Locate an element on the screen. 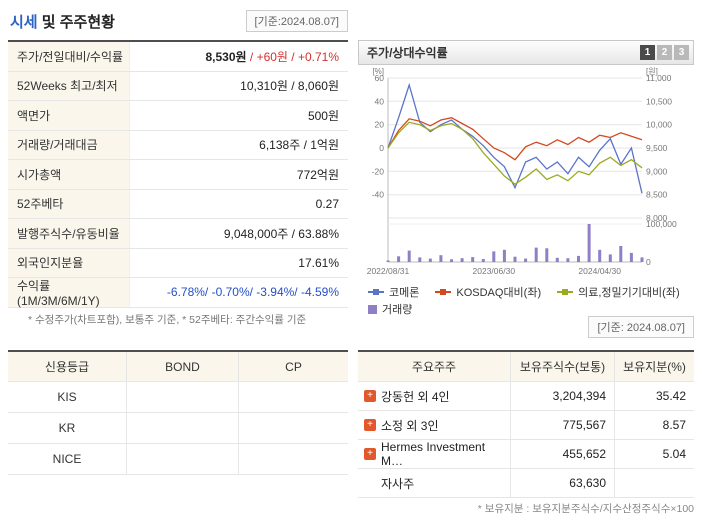 This screenshot has width=702, height=525. legend-item-volume: 거래량 is located at coordinates (390, 309).